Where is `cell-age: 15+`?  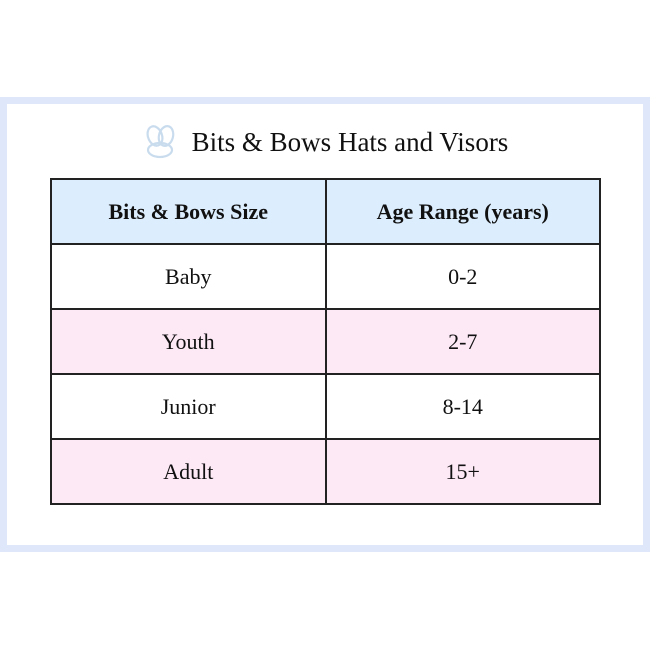
cell-age: 15+ is located at coordinates (462, 471).